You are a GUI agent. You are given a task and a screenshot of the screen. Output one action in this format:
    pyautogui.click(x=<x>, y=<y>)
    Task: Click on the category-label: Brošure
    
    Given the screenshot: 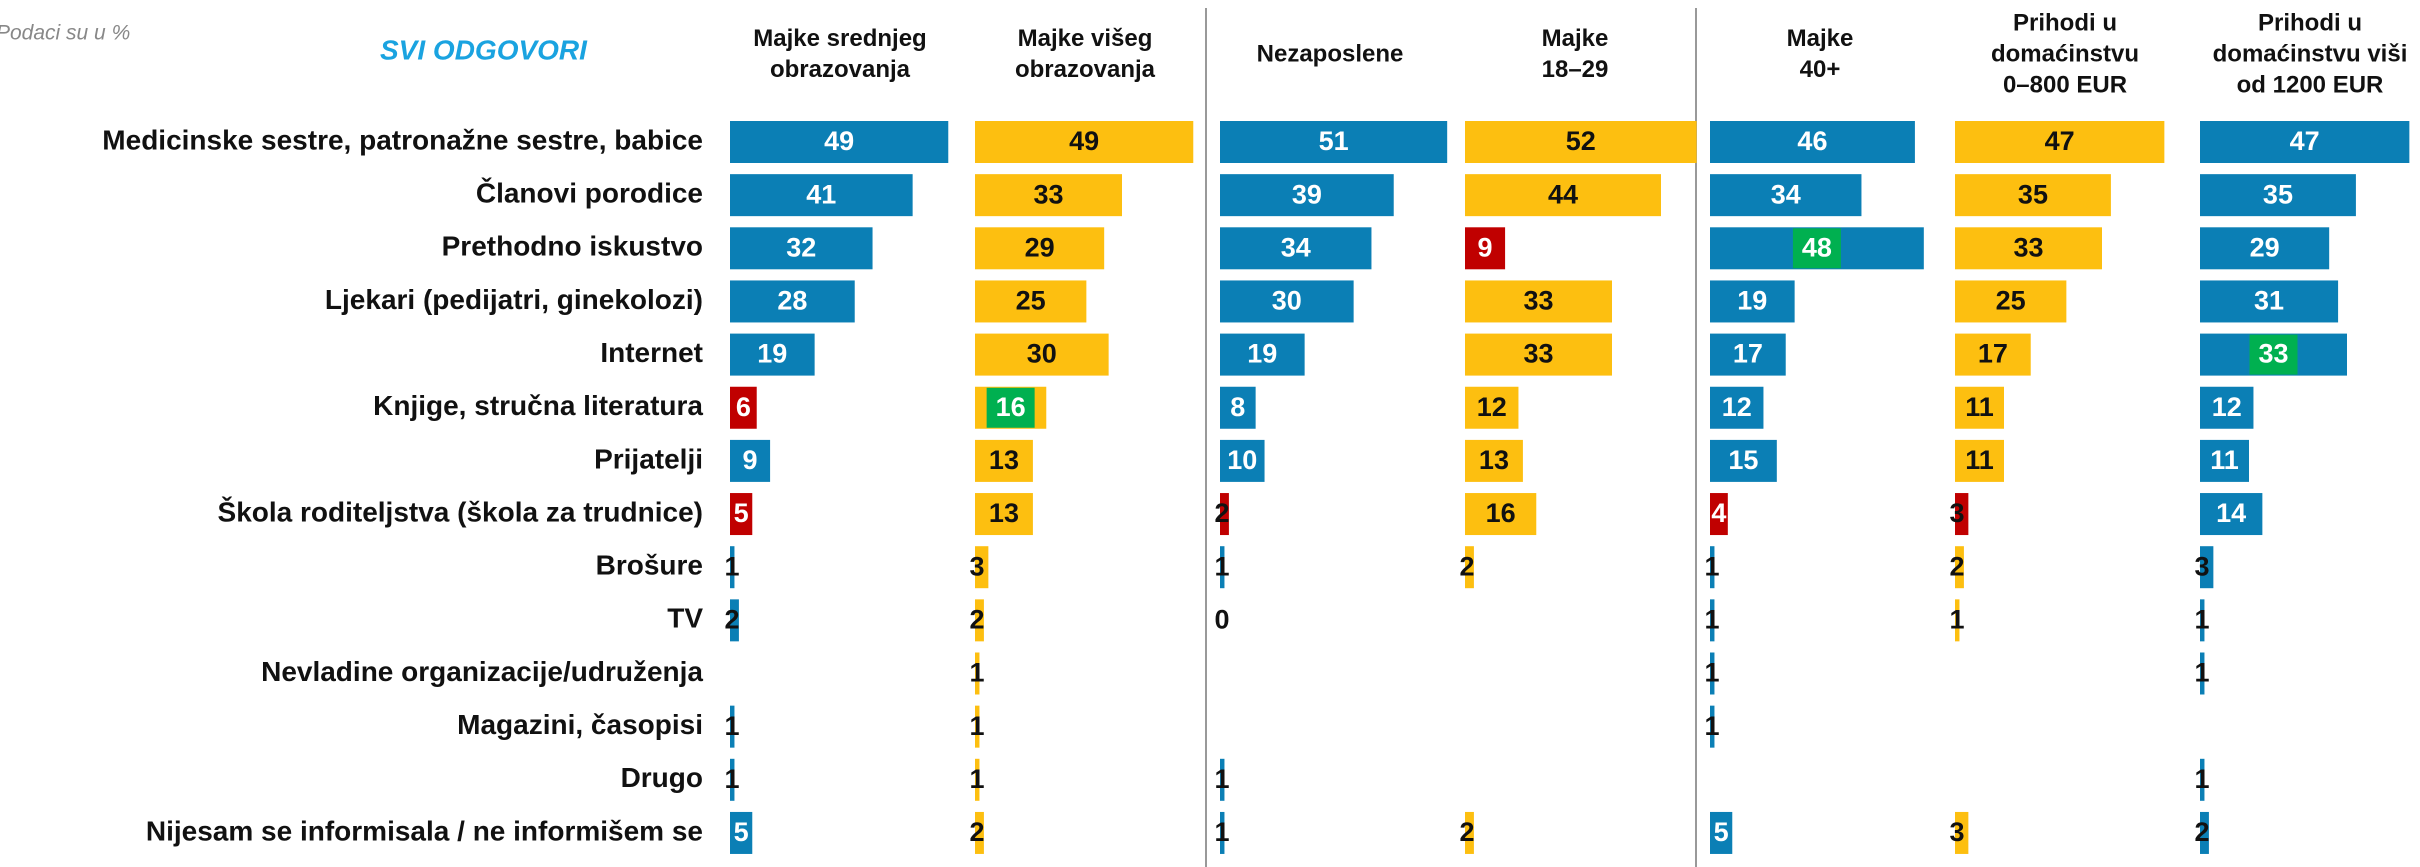 What is the action you would take?
    pyautogui.click(x=649, y=565)
    